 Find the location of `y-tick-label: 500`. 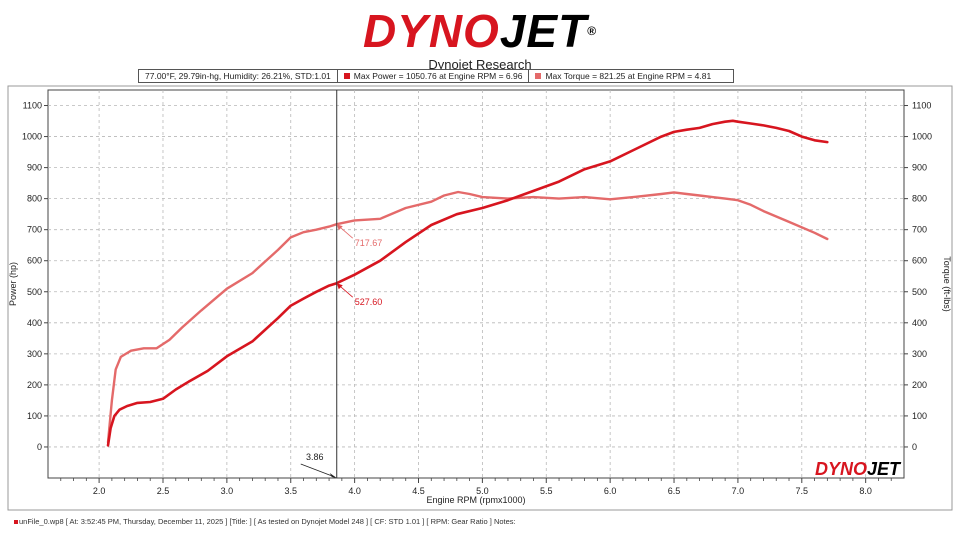

y-tick-label: 500 is located at coordinates (34, 292).